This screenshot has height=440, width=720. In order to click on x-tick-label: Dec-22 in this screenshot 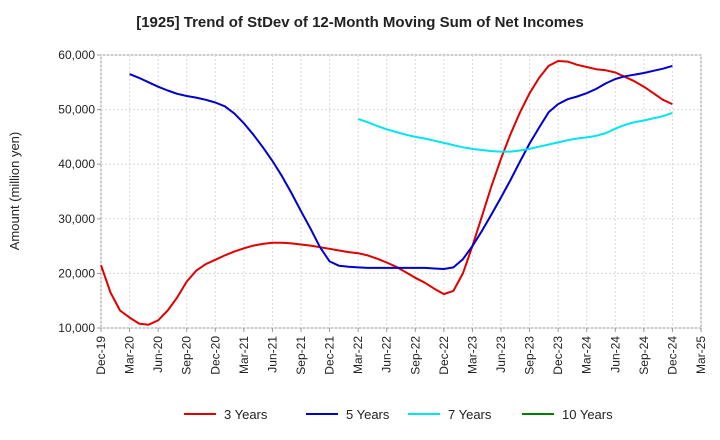, I will do `click(444, 355)`.